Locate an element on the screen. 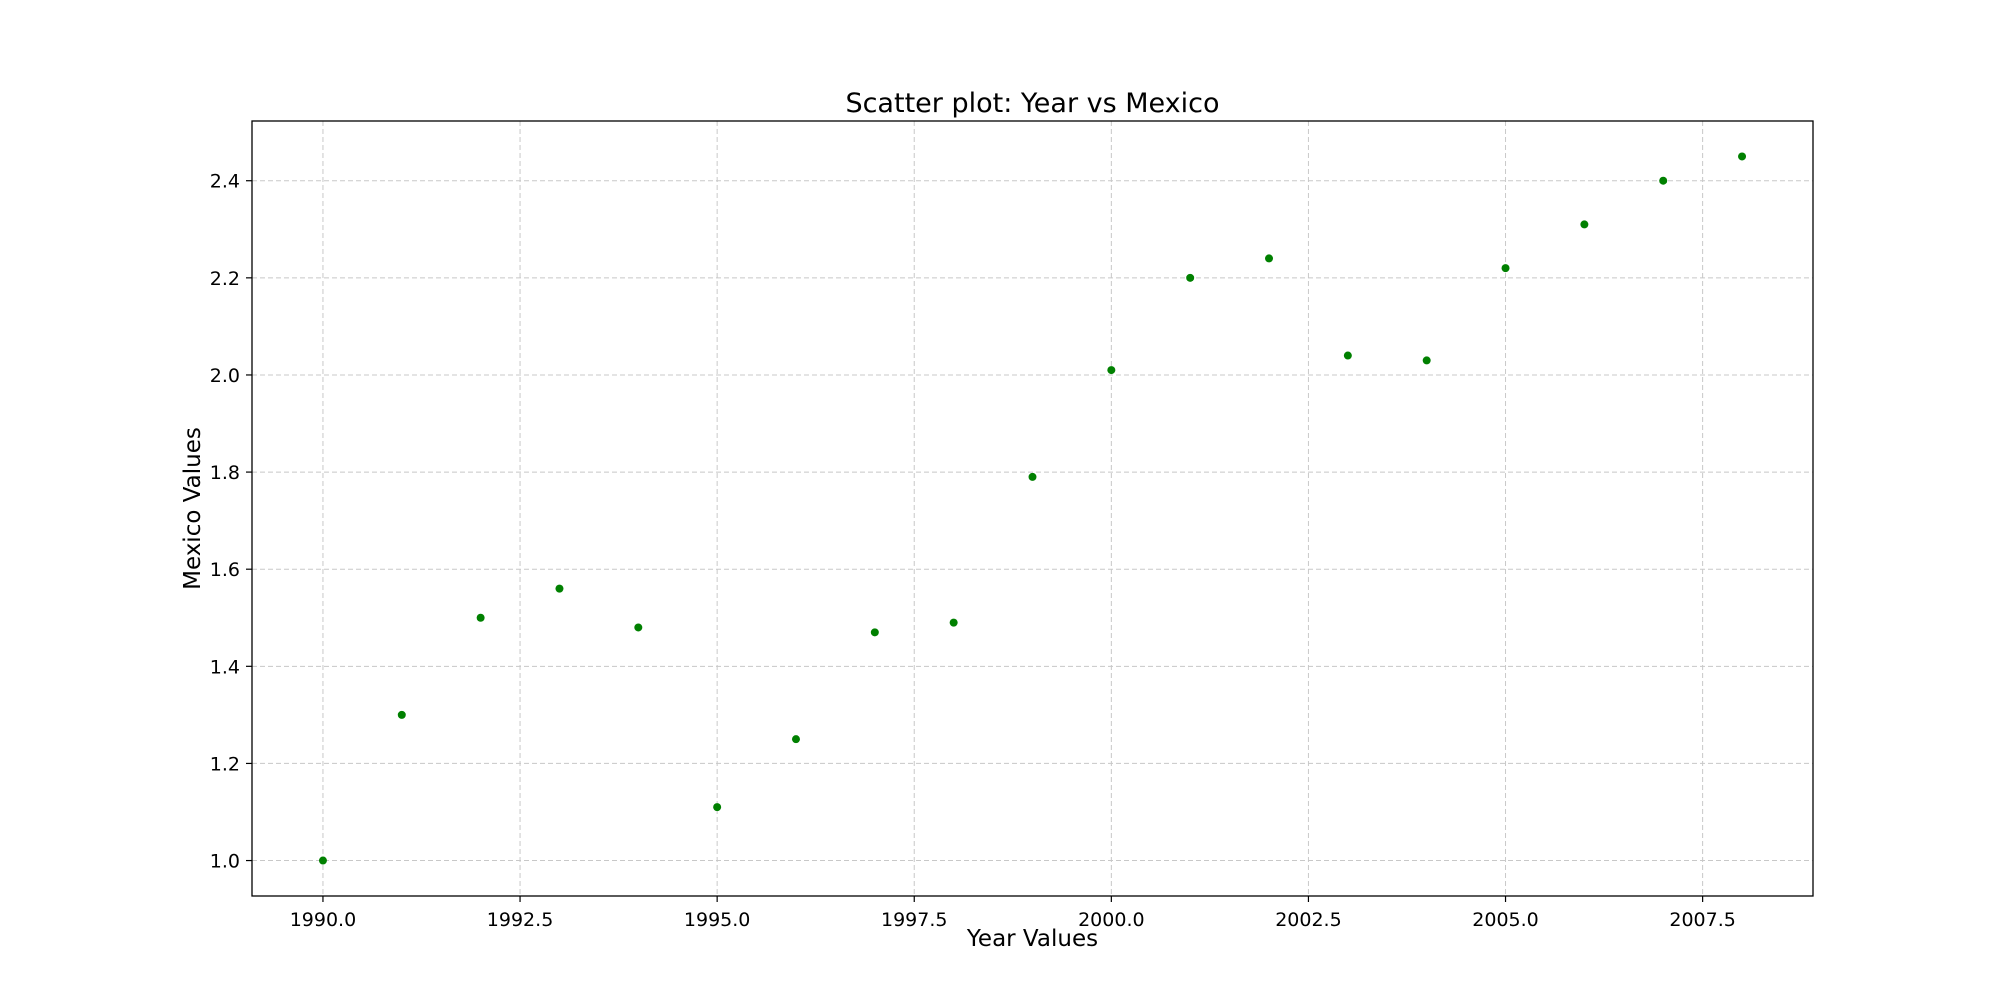 The width and height of the screenshot is (2000, 1005). y-tick-label: 1.6 is located at coordinates (225, 570).